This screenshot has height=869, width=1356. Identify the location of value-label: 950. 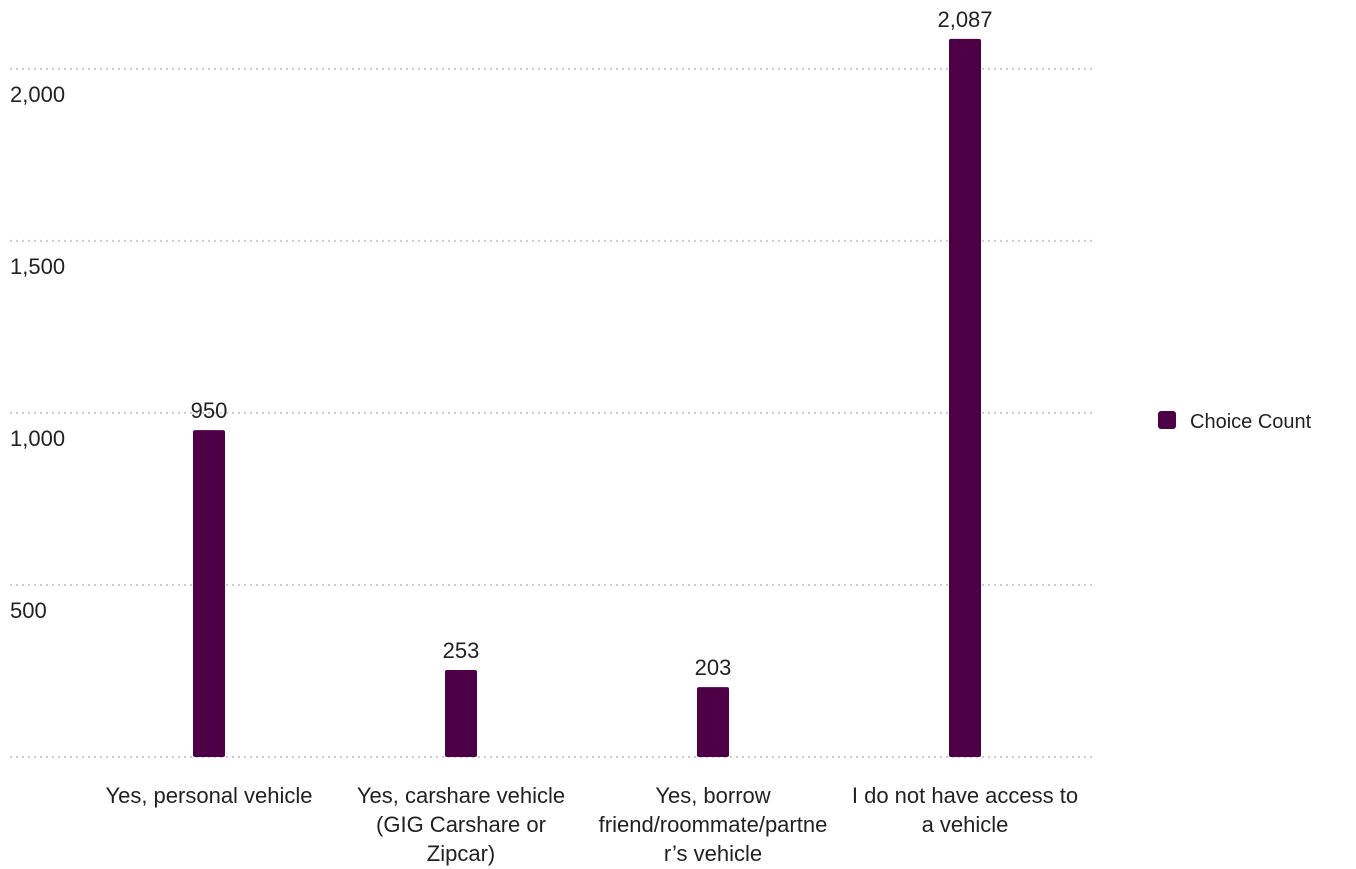
(209, 410).